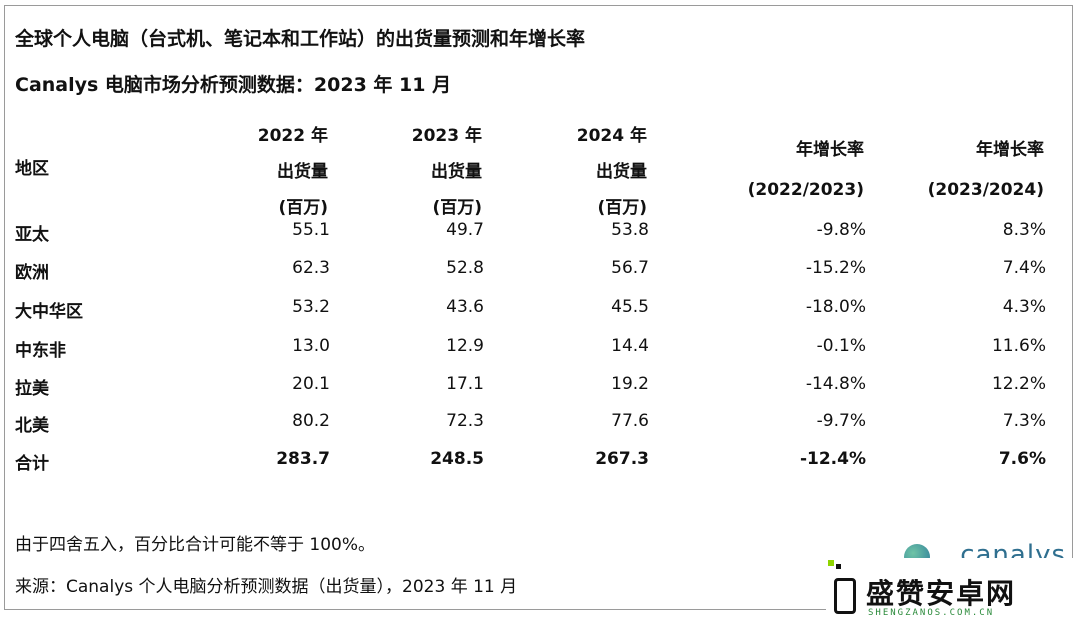  I want to click on total-growth-2023-2024: 7.6%, so click(1022, 459).